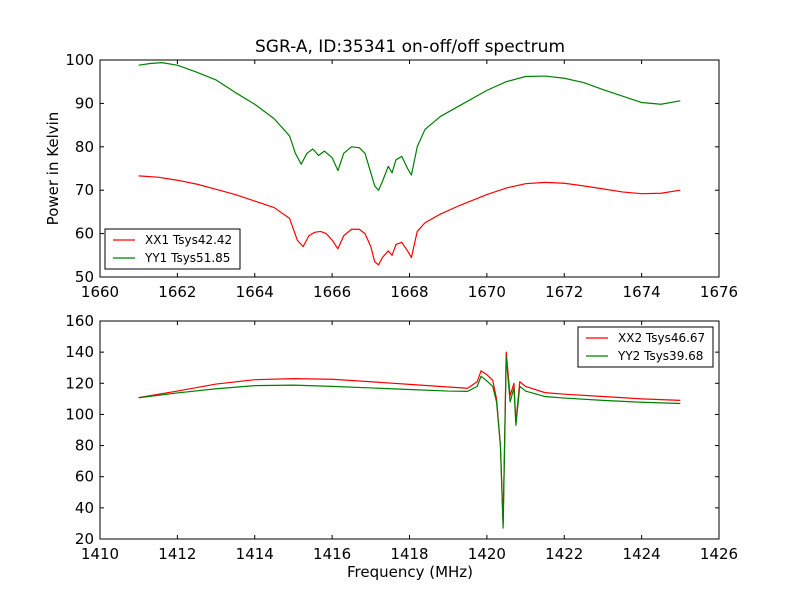 This screenshot has height=600, width=800. What do you see at coordinates (410, 572) in the screenshot?
I see `bottom-x-axis-label: Frequency (MHz)` at bounding box center [410, 572].